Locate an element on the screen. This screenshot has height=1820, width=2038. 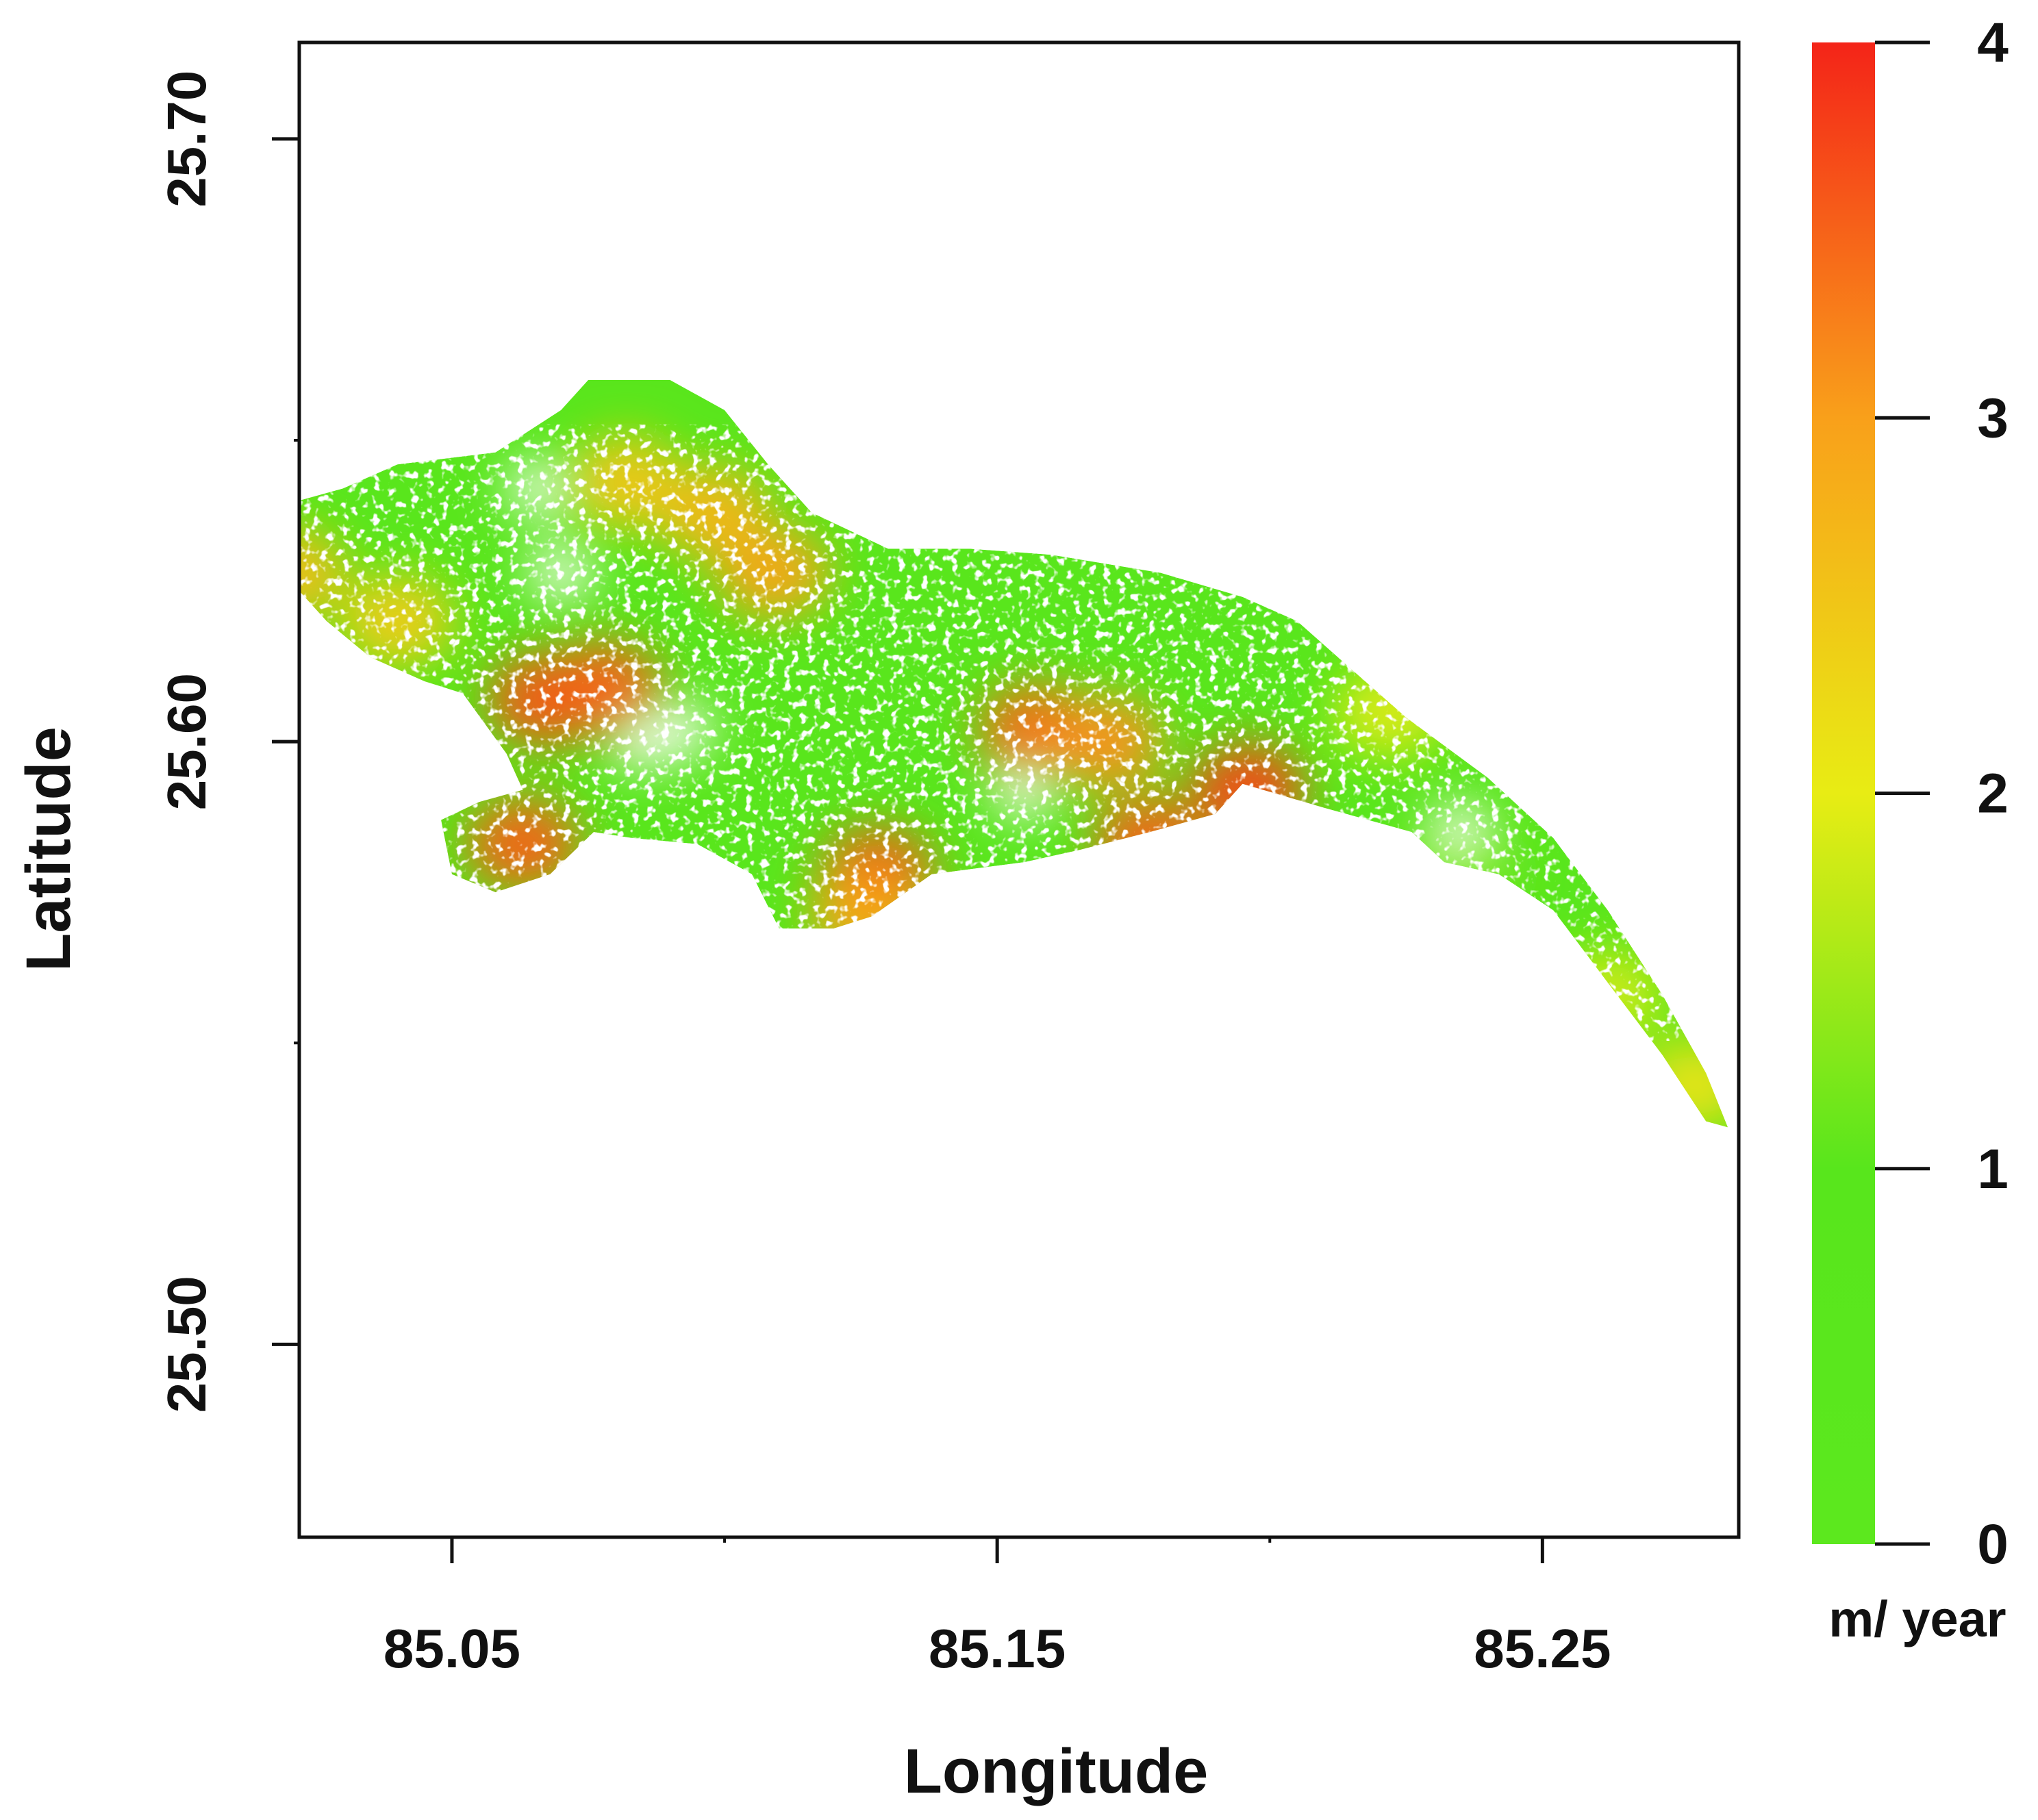
y-axis-title: Latitude is located at coordinates (49, 849).